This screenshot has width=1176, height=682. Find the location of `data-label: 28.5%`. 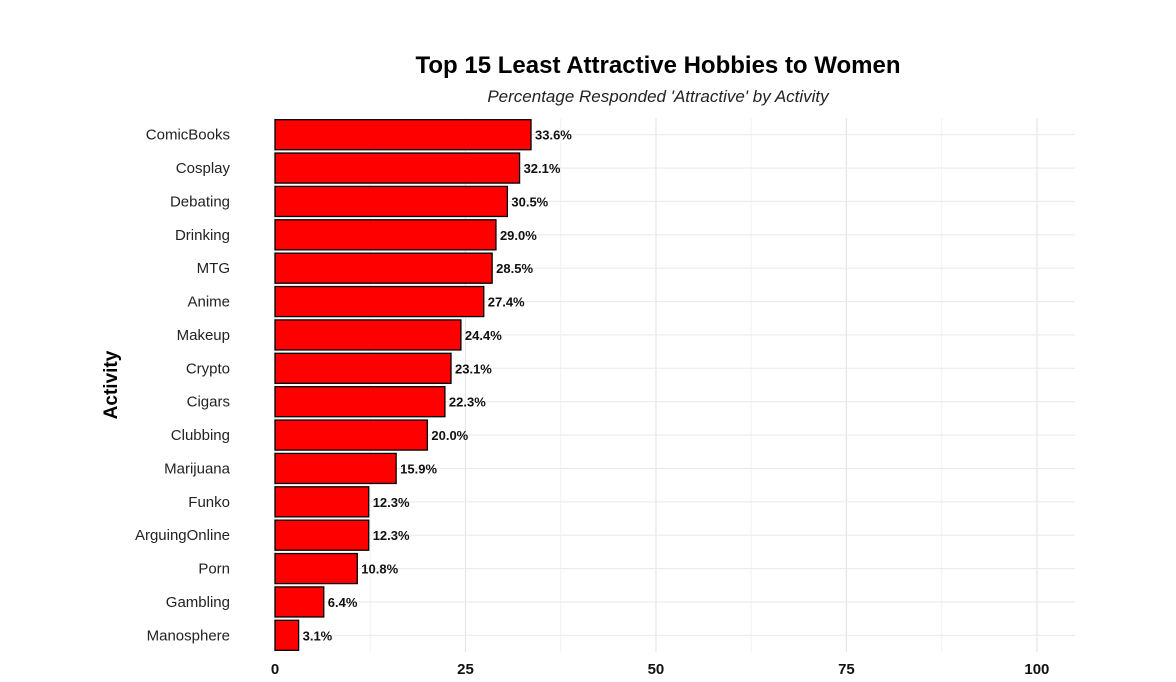

data-label: 28.5% is located at coordinates (514, 268).